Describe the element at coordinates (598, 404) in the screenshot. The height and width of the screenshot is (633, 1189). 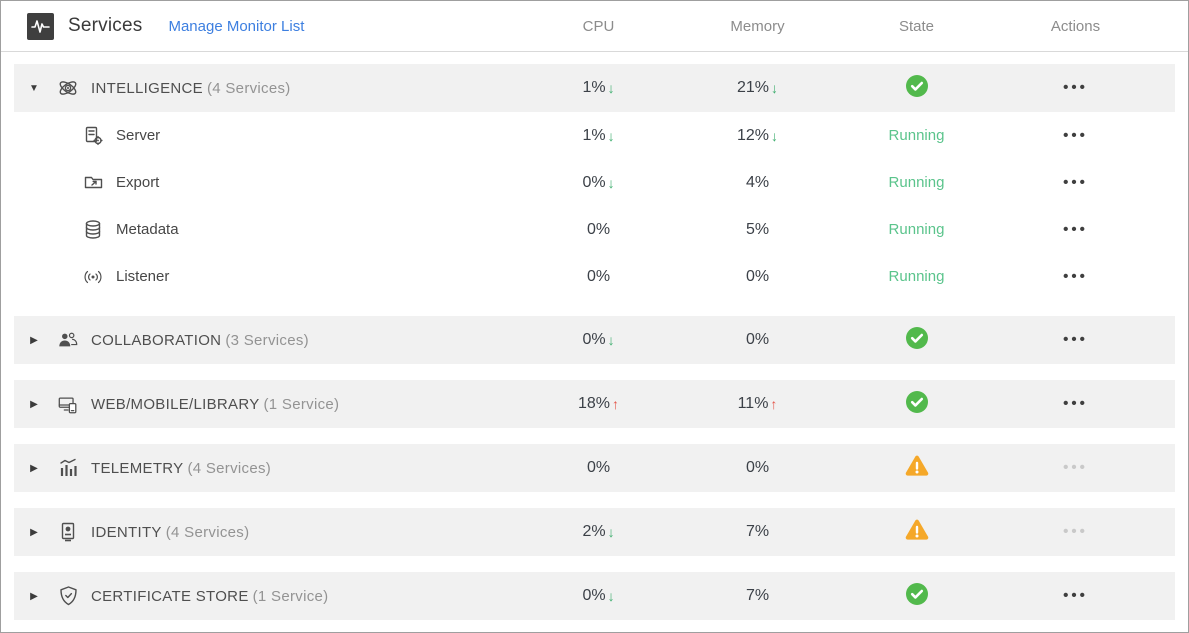
I see `cpu-cell: 18% ↑` at that location.